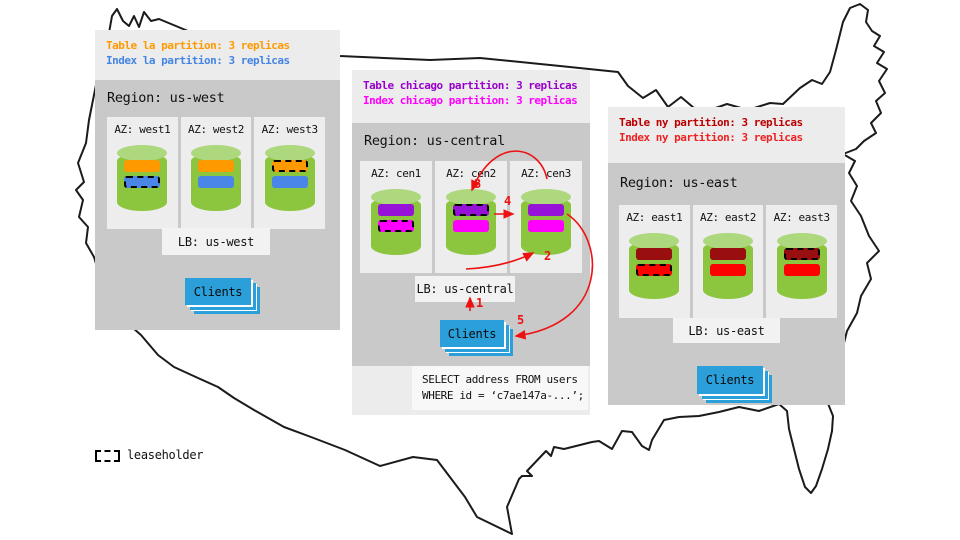 This screenshot has height=540, width=960. What do you see at coordinates (546, 173) in the screenshot?
I see `az-label: AZ: cen3` at bounding box center [546, 173].